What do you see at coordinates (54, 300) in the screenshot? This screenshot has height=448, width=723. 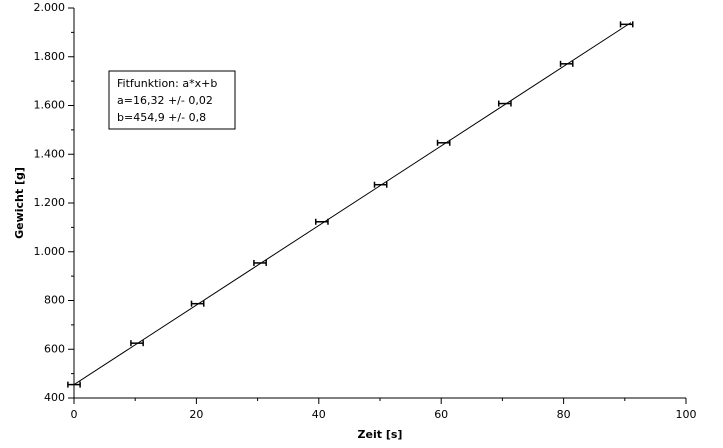 I see `y-tick-label: 800` at bounding box center [54, 300].